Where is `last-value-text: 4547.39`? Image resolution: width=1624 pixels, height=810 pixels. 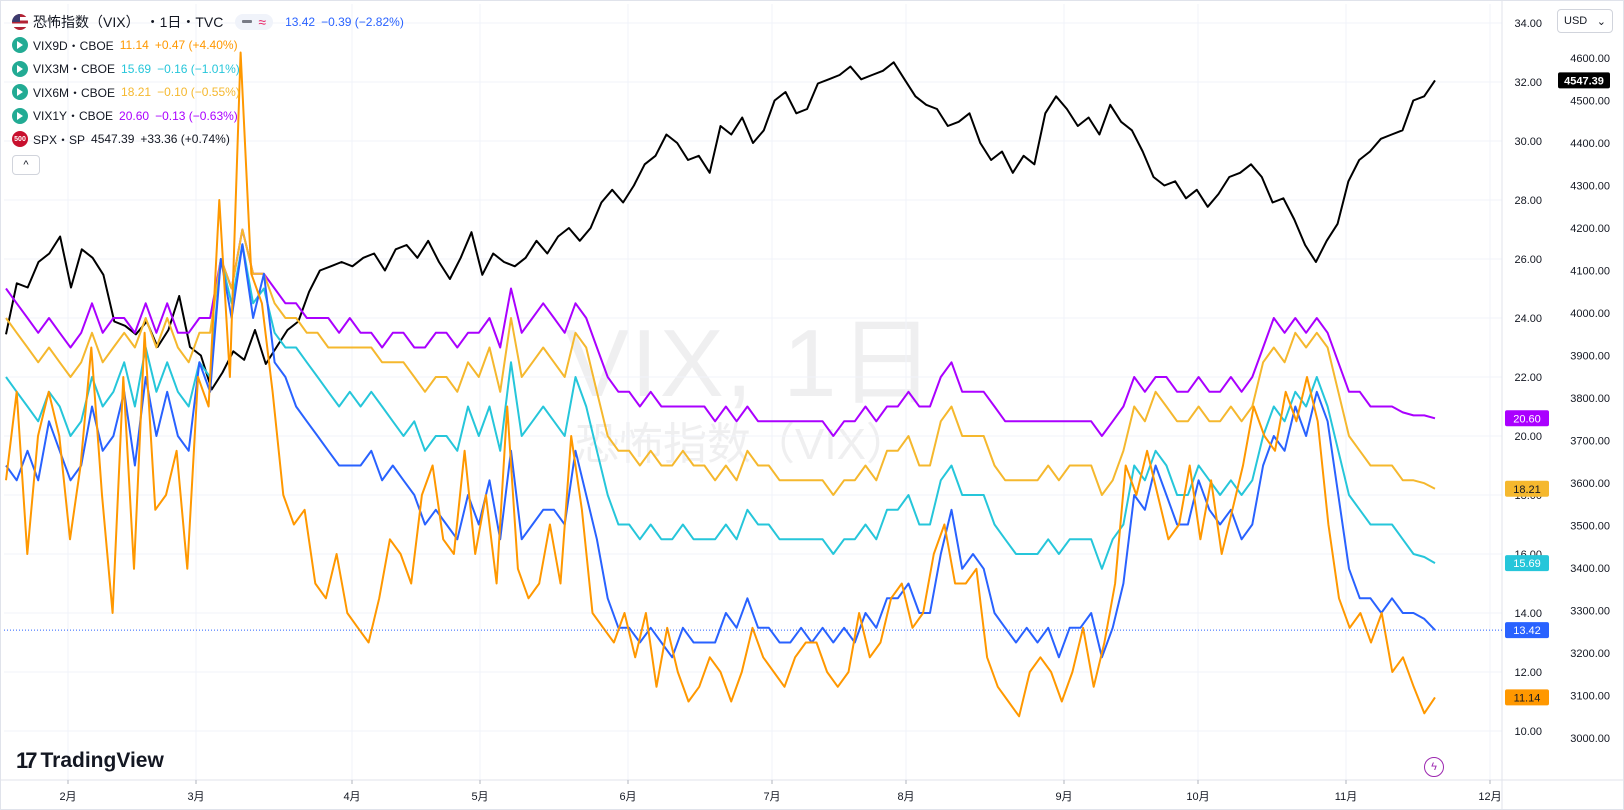
last-value-text: 4547.39 is located at coordinates (1584, 81).